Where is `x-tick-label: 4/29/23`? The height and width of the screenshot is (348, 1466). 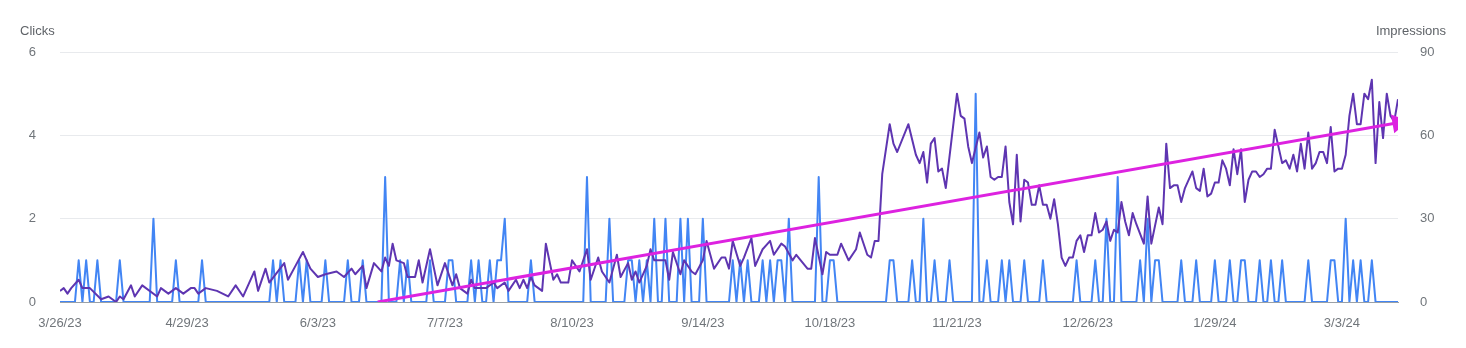 x-tick-label: 4/29/23 is located at coordinates (187, 323).